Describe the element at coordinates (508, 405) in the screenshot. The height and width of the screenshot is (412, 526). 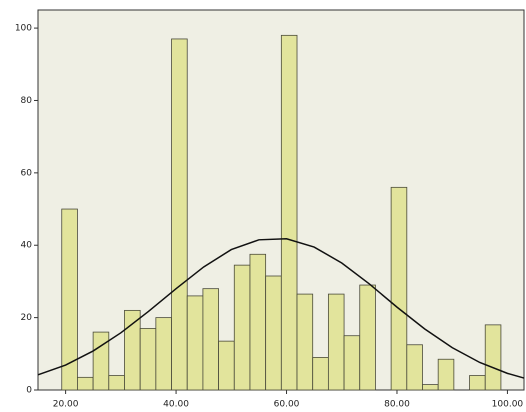
I see `x-tick-label: 100.00` at that location.